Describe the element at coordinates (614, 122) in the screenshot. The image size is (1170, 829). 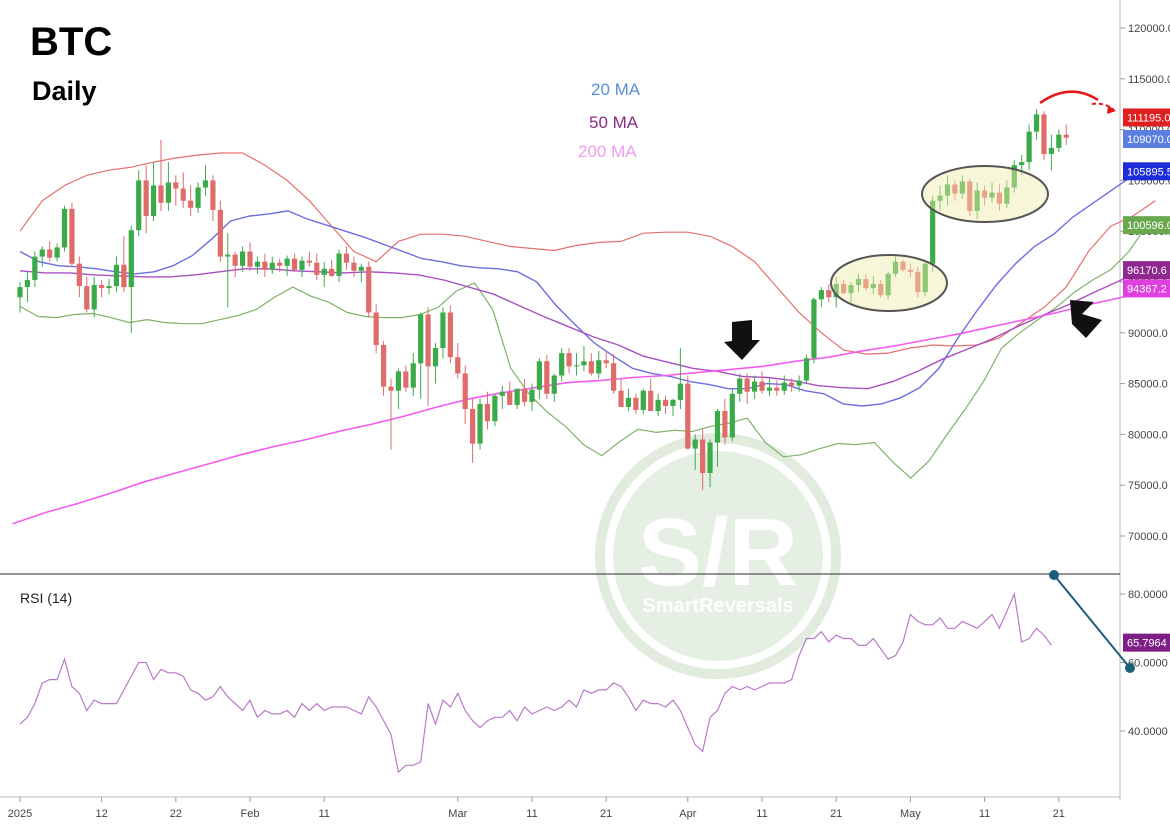
I see `legend-ma50: 50 MA` at that location.